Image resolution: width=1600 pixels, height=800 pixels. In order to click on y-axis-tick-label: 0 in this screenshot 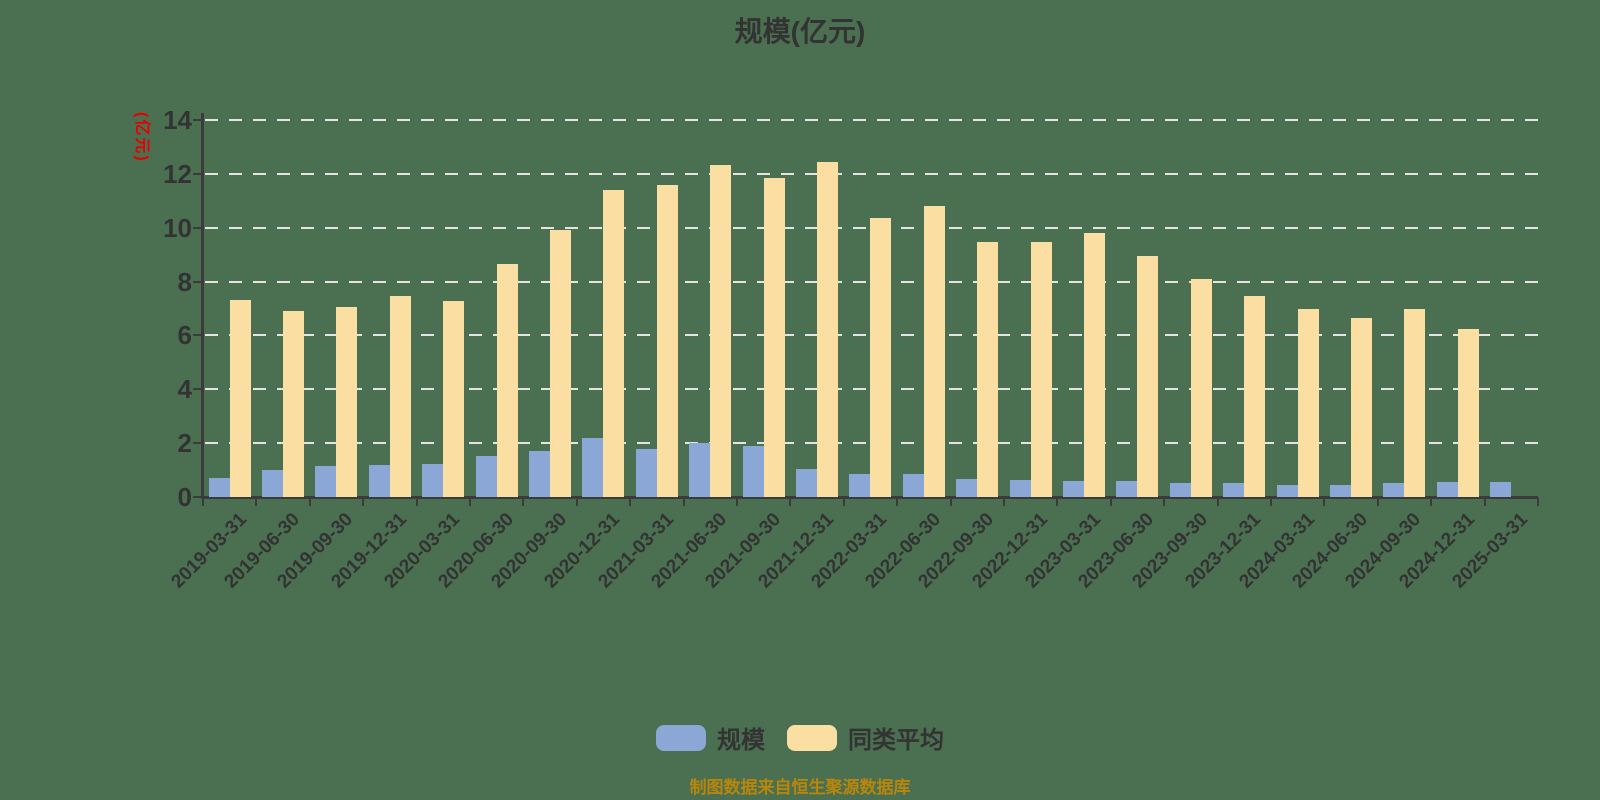, I will do `click(184, 497)`.